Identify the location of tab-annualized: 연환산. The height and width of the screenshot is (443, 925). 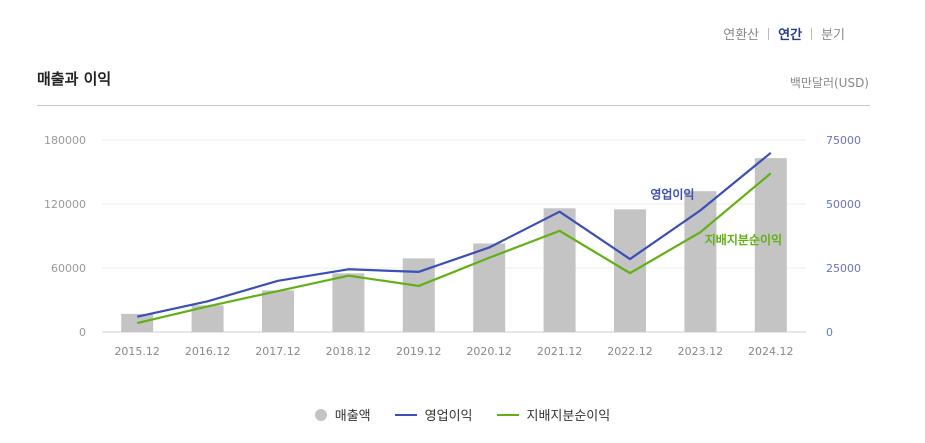
(741, 35).